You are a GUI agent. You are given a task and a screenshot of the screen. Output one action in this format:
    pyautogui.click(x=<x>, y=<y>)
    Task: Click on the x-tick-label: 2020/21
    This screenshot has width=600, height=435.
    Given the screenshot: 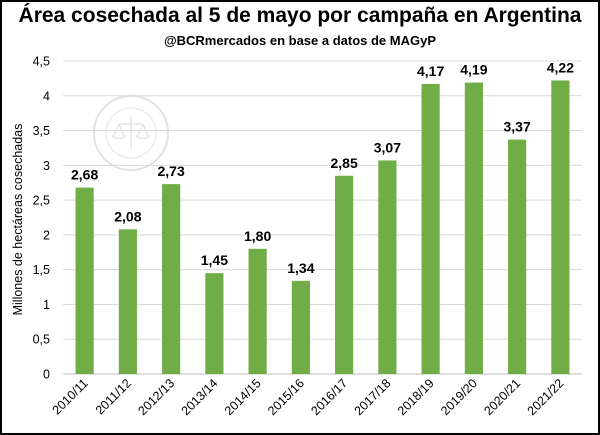 What is the action you would take?
    pyautogui.click(x=502, y=397)
    